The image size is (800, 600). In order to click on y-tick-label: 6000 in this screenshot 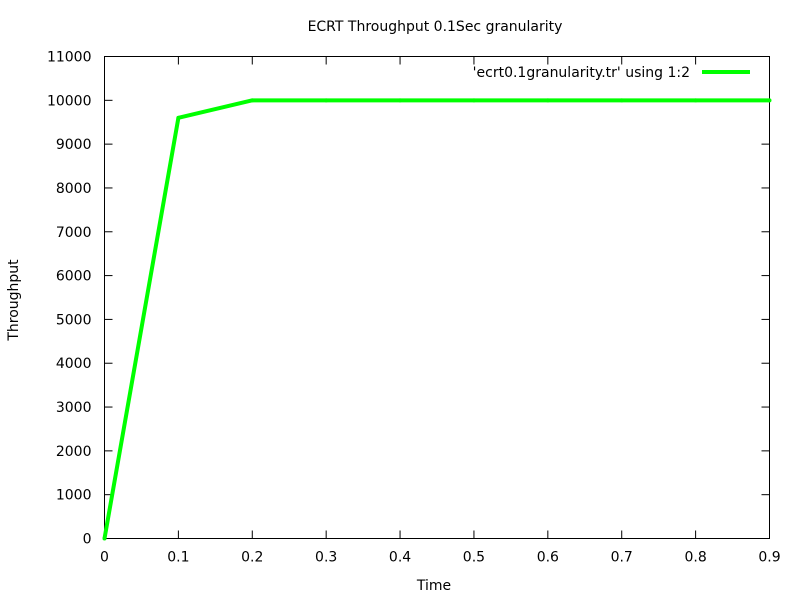, I will do `click(74, 277)`.